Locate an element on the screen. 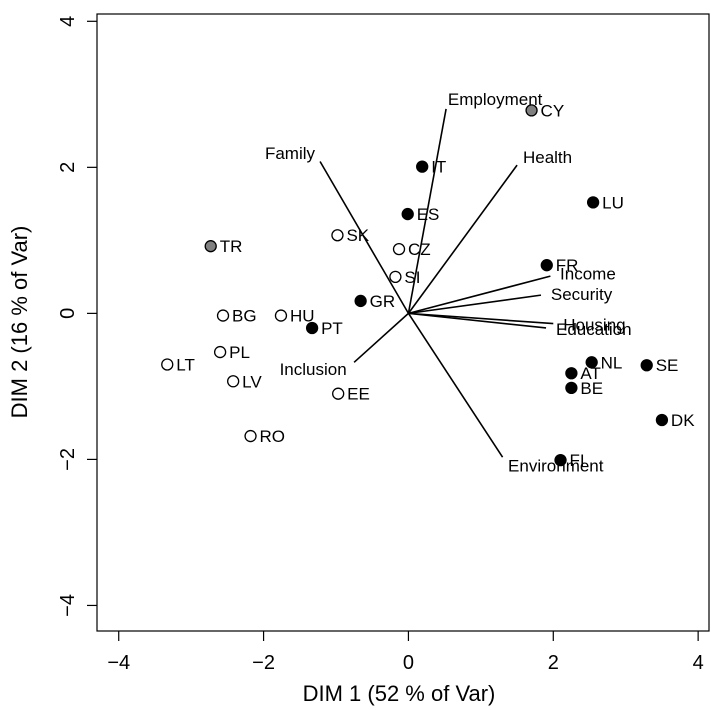  y-tick-label: −2 is located at coordinates (68, 459).